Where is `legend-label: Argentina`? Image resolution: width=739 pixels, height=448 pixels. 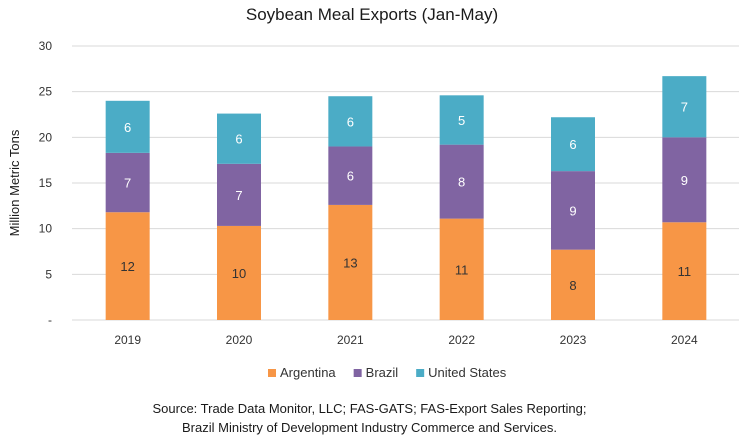
legend-label: Argentina is located at coordinates (308, 372).